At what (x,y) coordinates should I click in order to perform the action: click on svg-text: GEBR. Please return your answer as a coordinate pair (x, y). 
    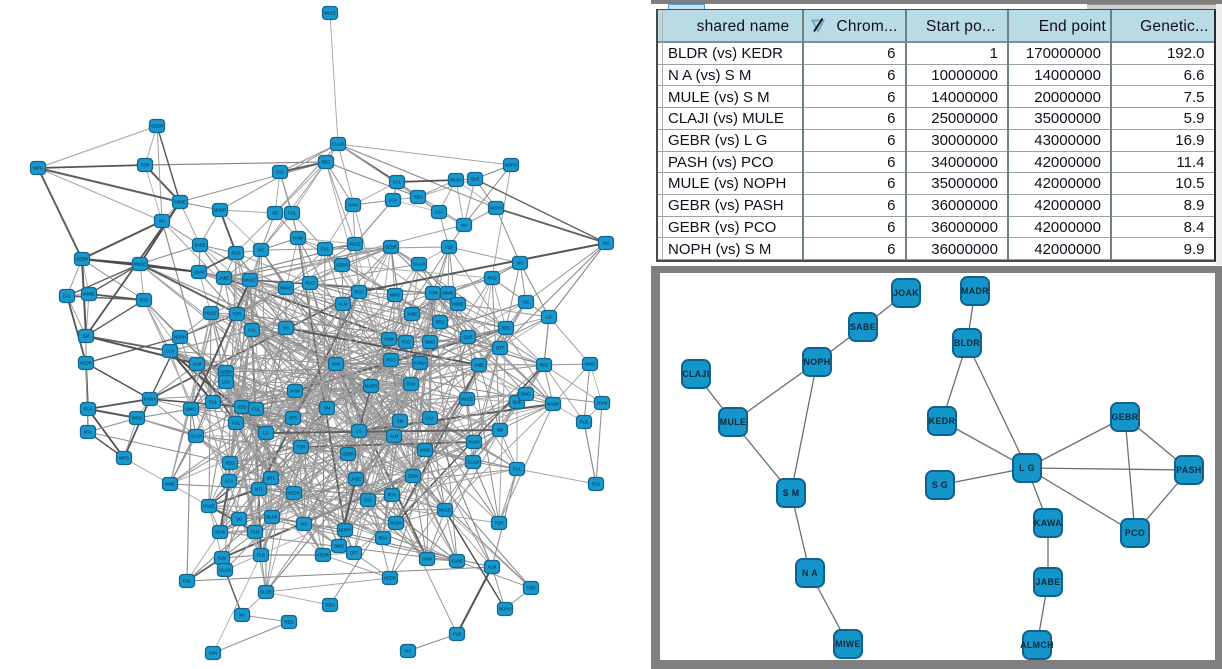
    Looking at the image, I should click on (1124, 417).